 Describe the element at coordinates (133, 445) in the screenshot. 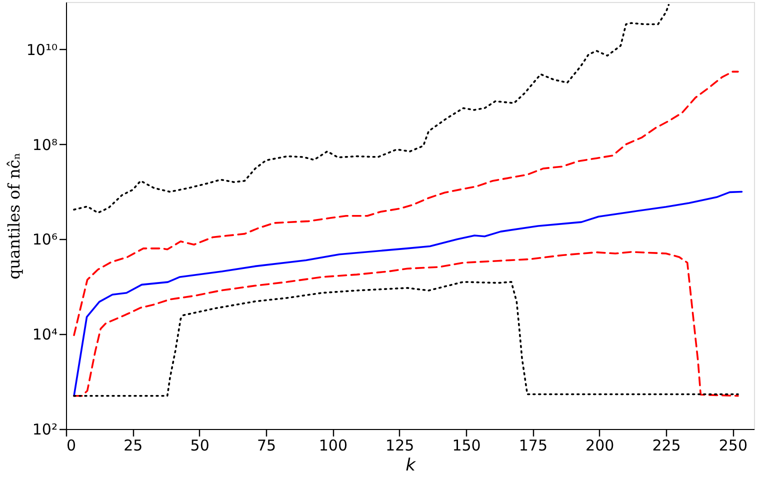

I see `x-tick-label: 25` at that location.